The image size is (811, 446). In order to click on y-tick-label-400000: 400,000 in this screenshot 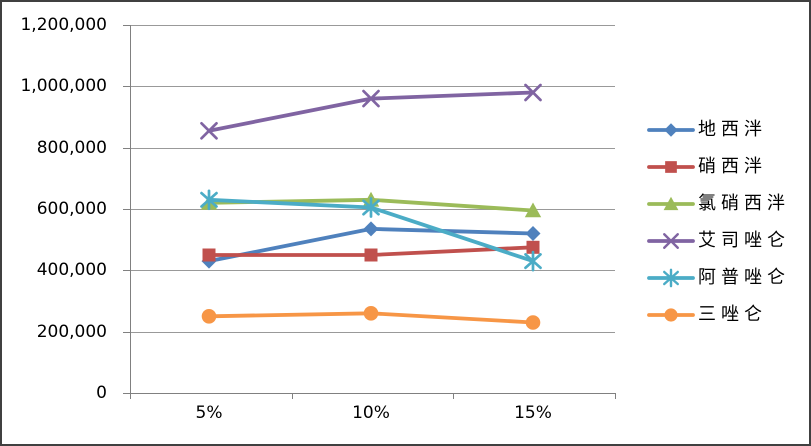, I will do `click(71, 270)`.